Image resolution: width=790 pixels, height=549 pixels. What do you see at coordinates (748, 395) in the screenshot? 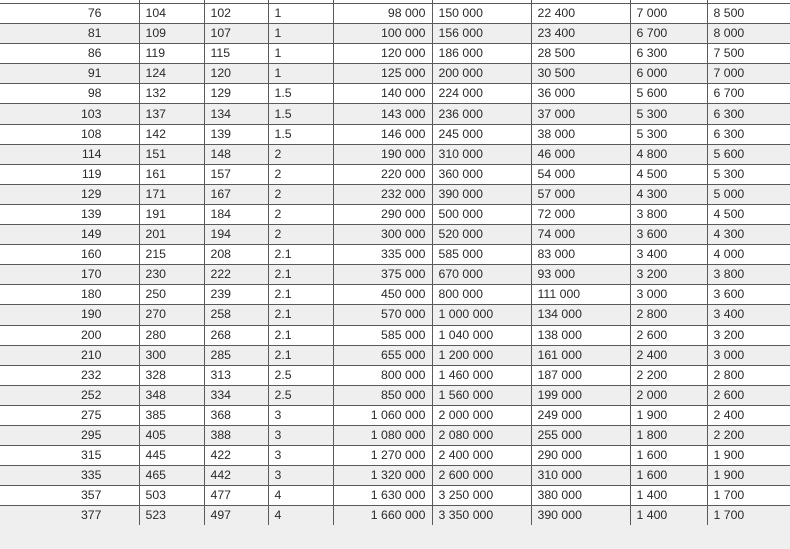
I see `table-cell: 2 600` at bounding box center [748, 395].